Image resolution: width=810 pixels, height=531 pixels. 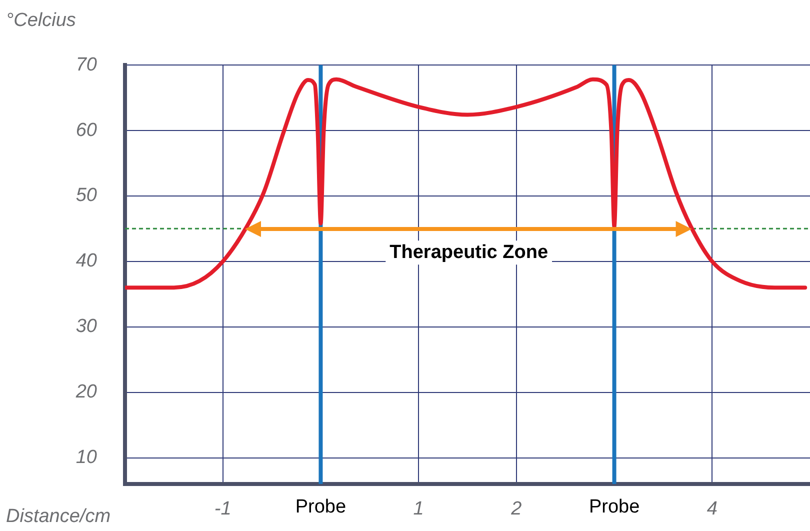 I want to click on annotation: Therapeutic Zone, so click(x=469, y=252).